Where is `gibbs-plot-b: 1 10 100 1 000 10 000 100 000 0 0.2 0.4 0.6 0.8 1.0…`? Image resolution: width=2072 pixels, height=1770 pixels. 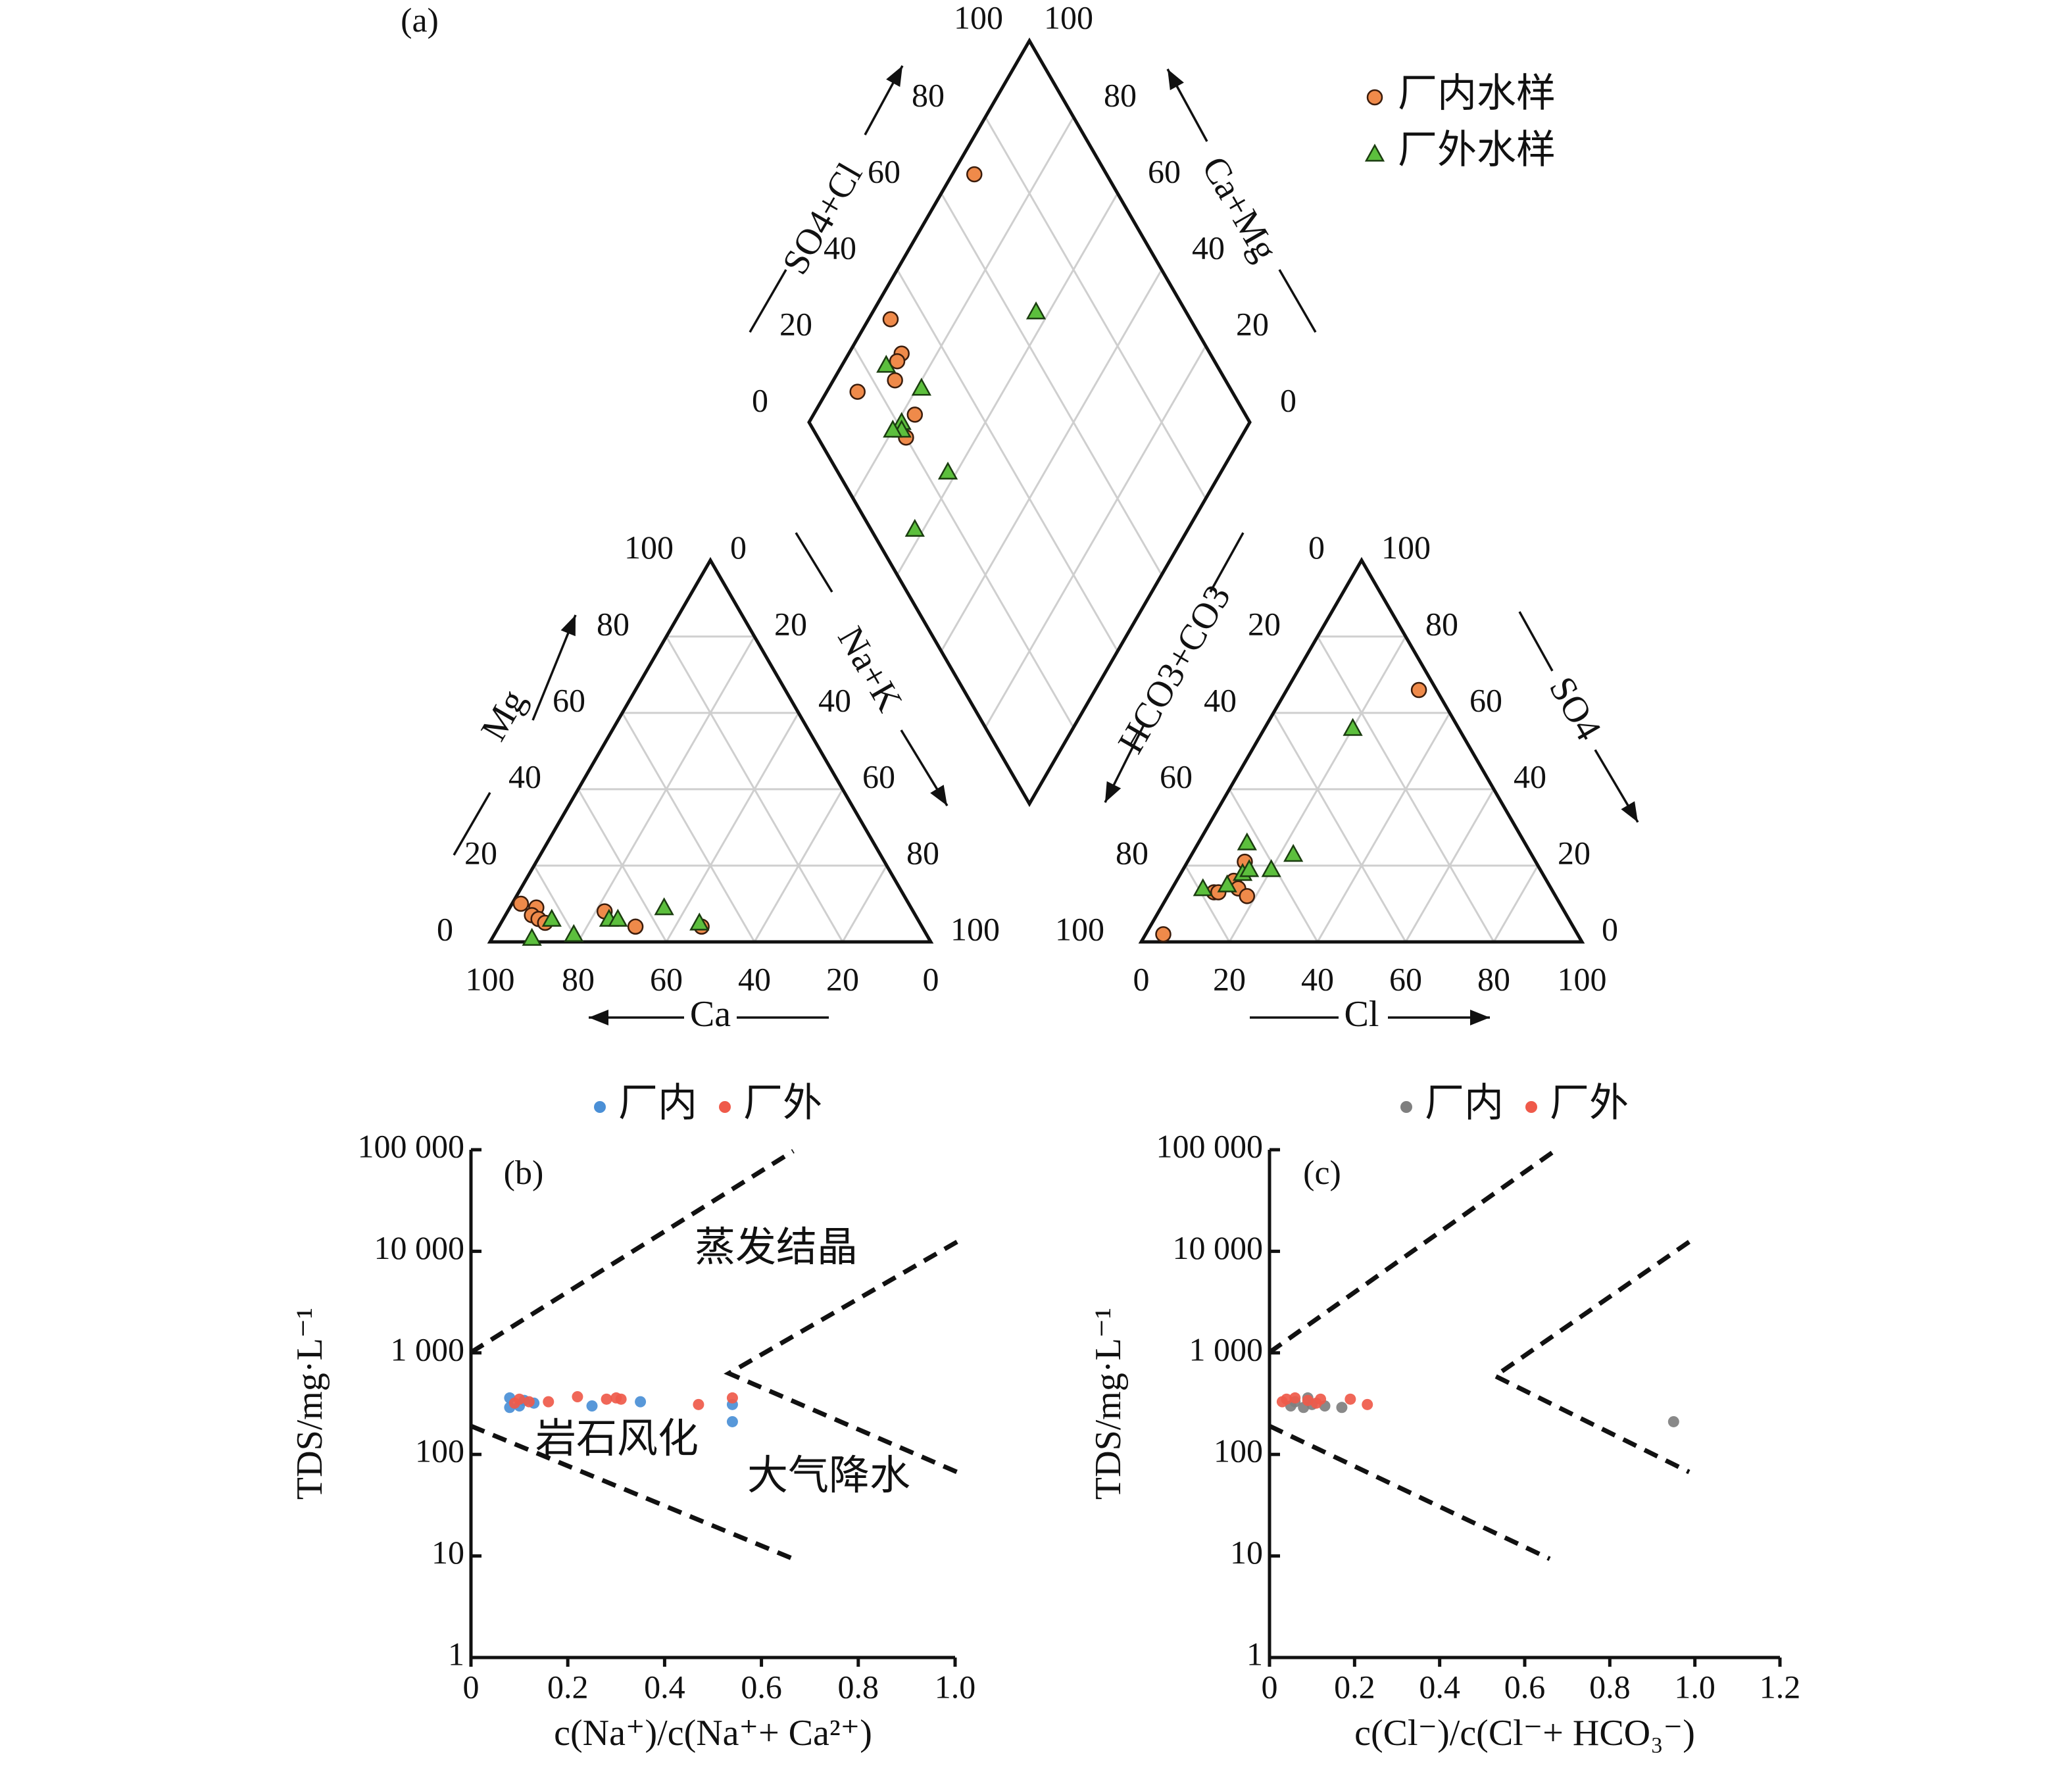 gibbs-plot-b: 1 10 100 1 000 10 000 100 000 0 0.2 0.4 0.6 0.8 1.0… is located at coordinates (632, 1417).